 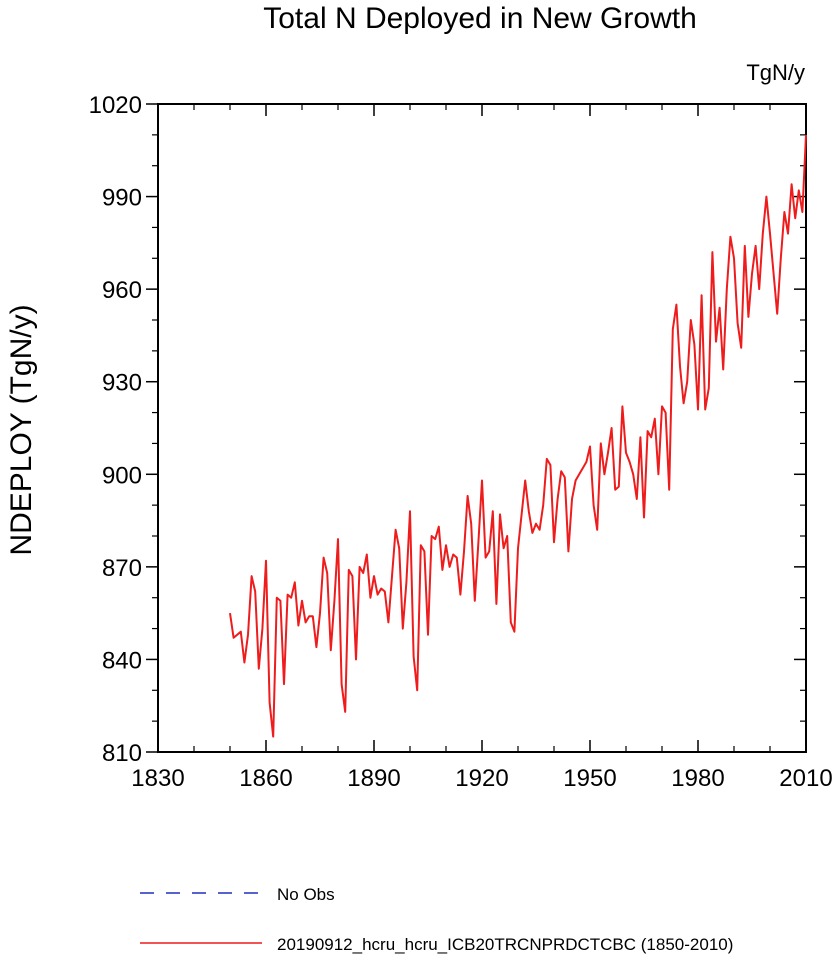 What do you see at coordinates (697, 778) in the screenshot?
I see `x-tick-label: 1980` at bounding box center [697, 778].